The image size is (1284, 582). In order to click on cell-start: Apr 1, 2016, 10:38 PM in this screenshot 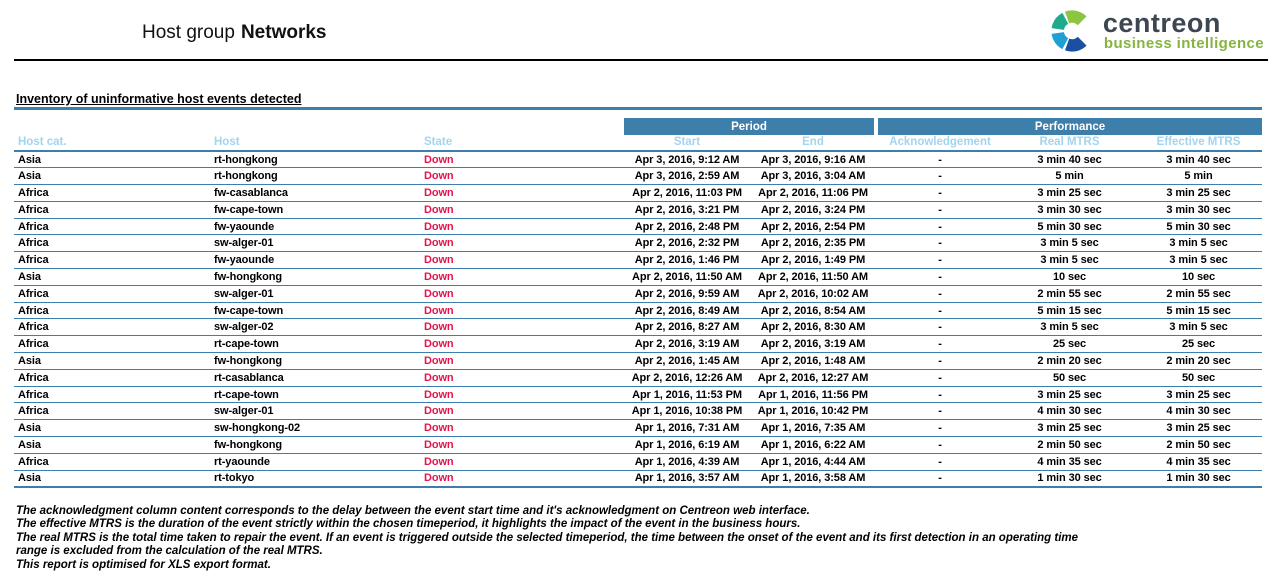, I will do `click(687, 411)`.